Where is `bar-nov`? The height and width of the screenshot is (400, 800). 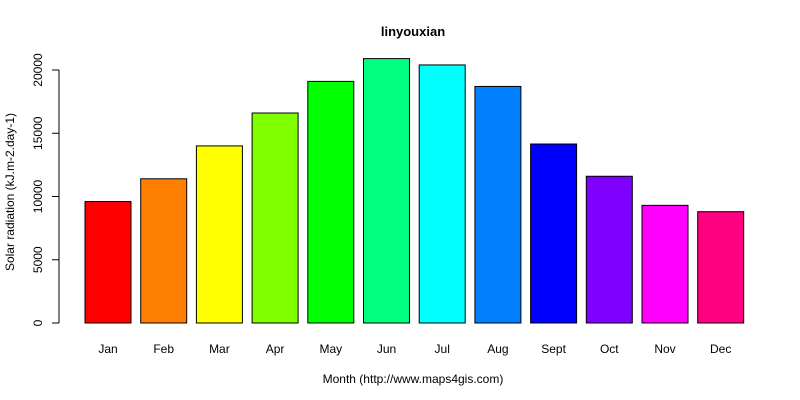 bar-nov is located at coordinates (665, 264).